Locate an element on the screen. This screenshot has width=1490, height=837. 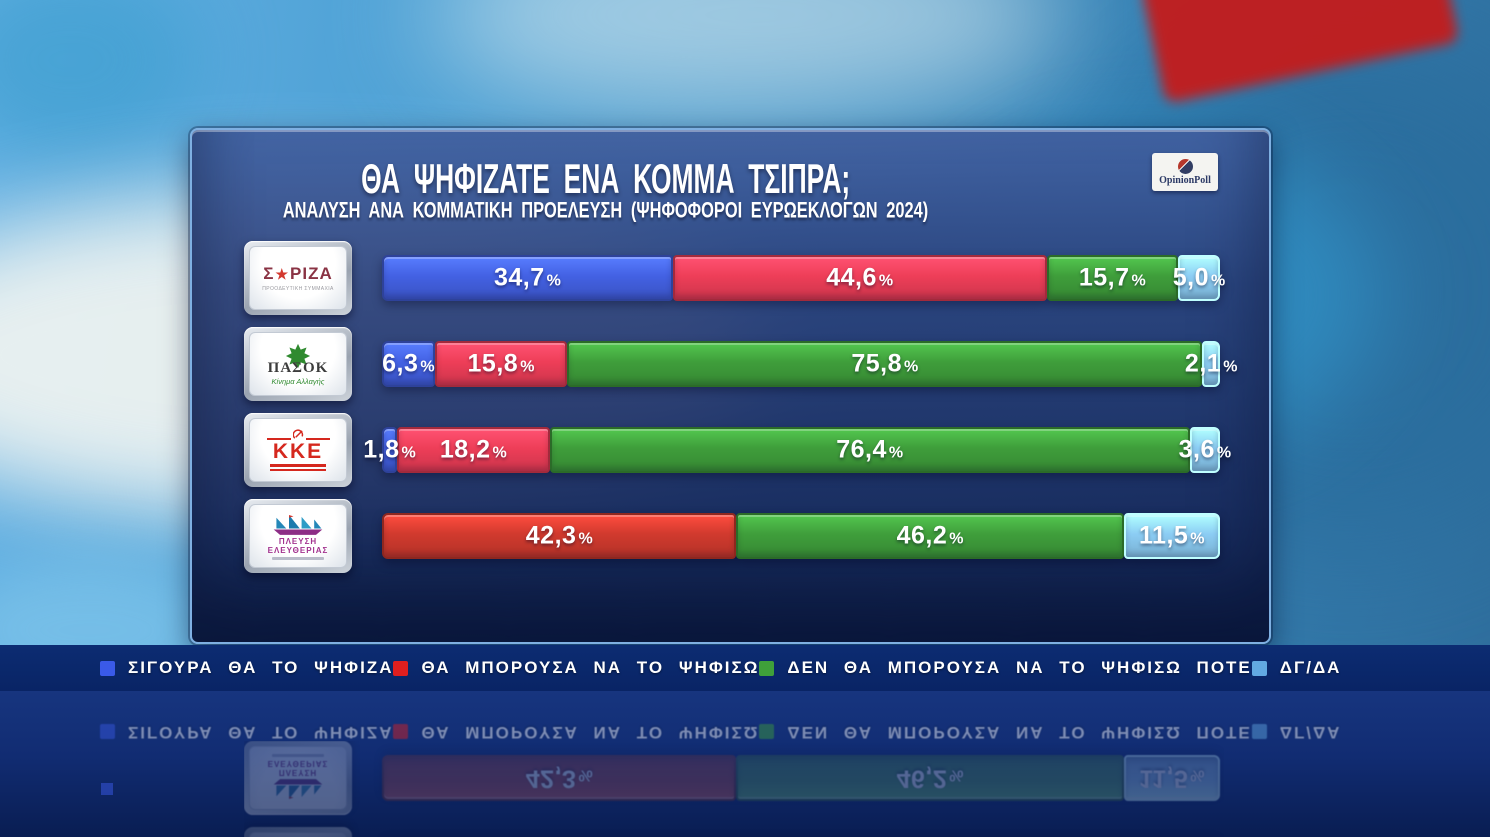
bar-track-kke: 1,8% 18,2% 76,4% 3,6% is located at coordinates (797, 450).